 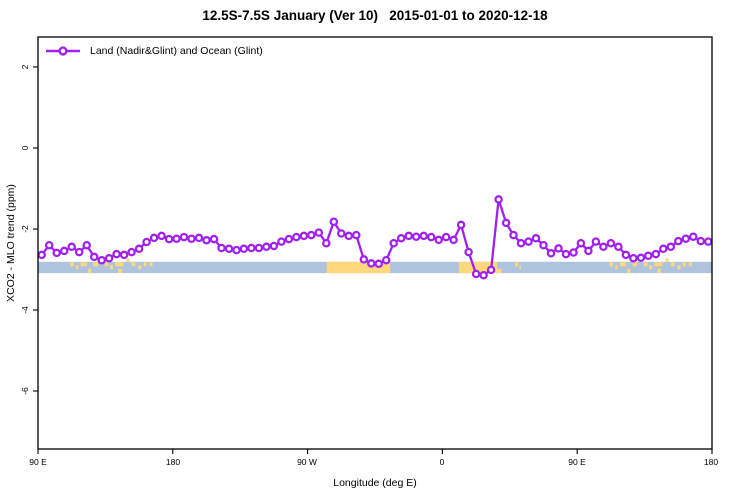 What do you see at coordinates (307, 462) in the screenshot?
I see `x-tick-label: 90 W` at bounding box center [307, 462].